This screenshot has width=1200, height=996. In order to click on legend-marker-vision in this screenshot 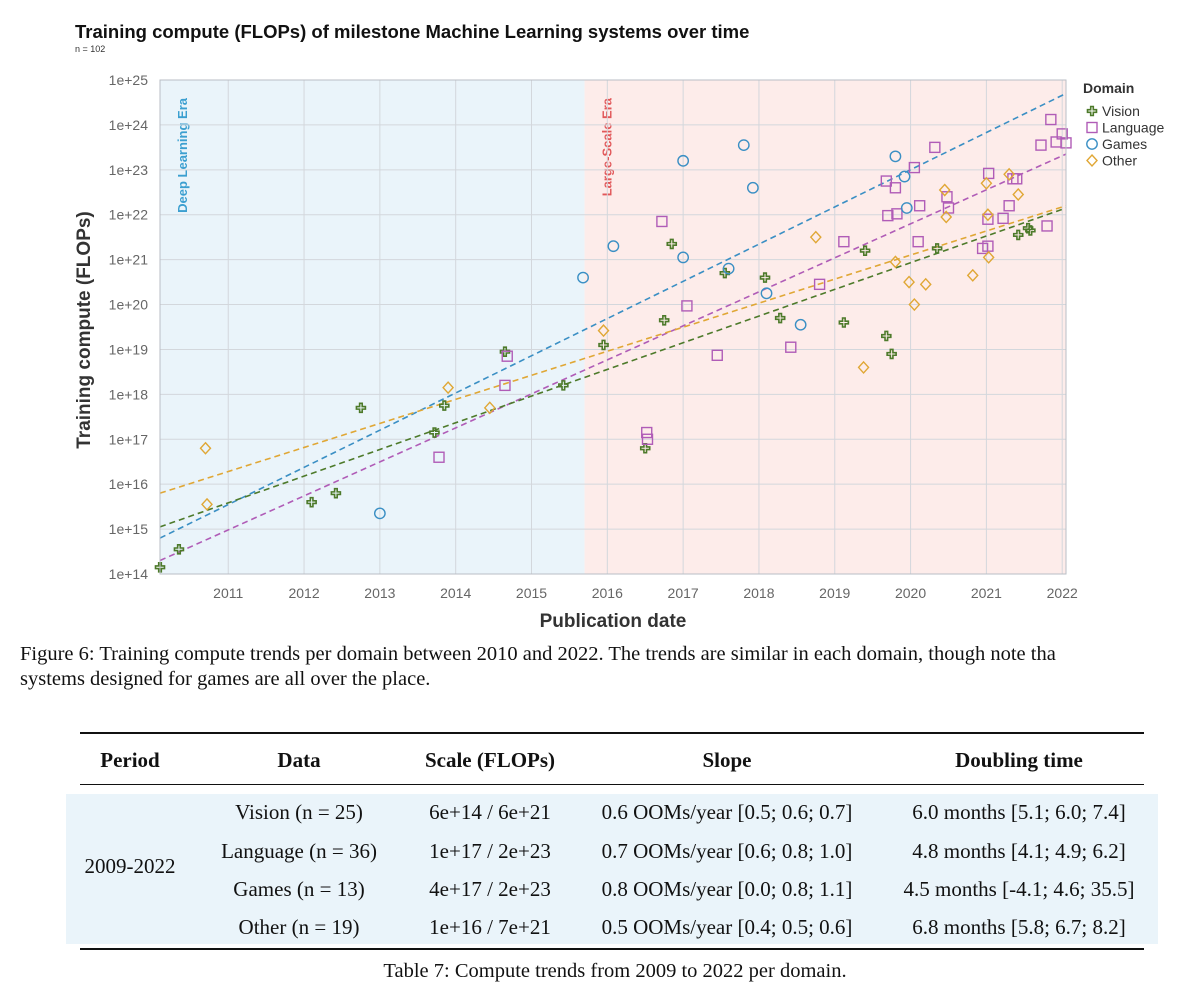, I will do `click(1092, 111)`.